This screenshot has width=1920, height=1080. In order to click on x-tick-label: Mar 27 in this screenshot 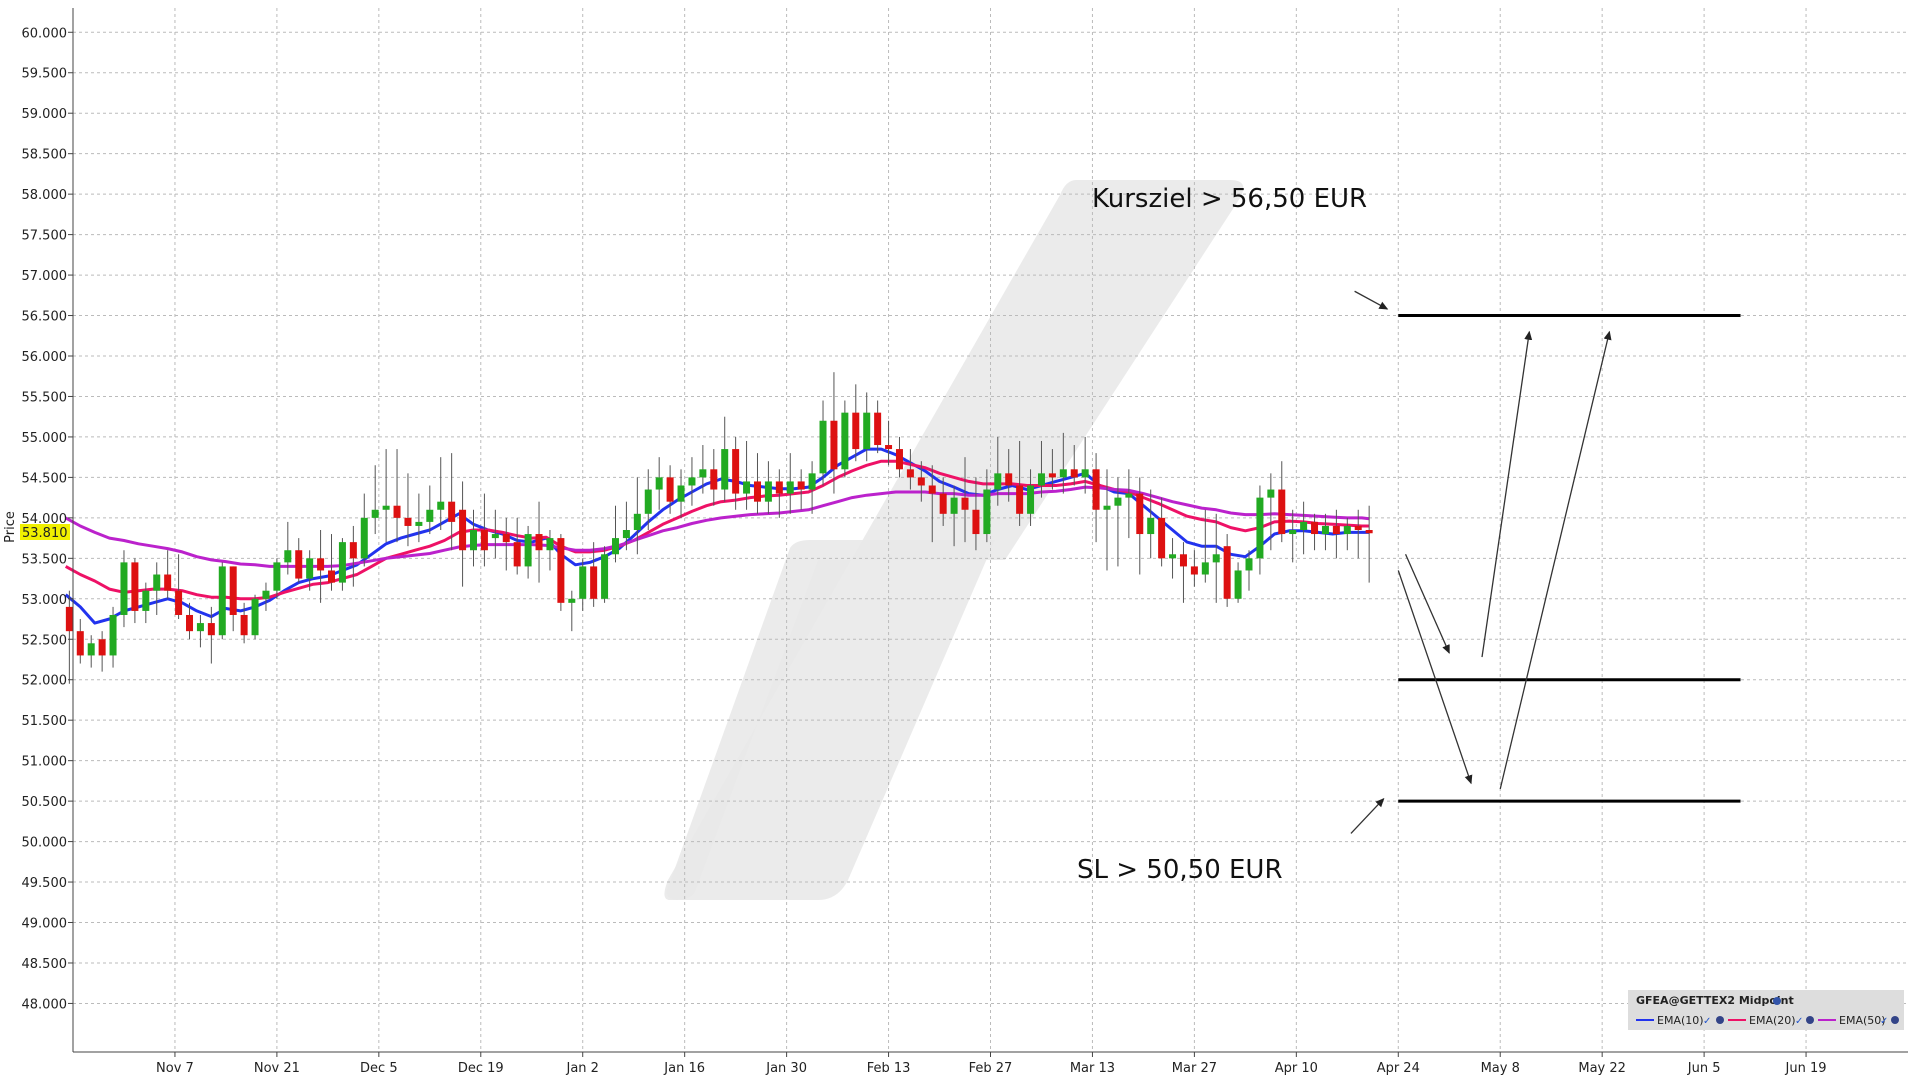, I will do `click(1194, 1068)`.